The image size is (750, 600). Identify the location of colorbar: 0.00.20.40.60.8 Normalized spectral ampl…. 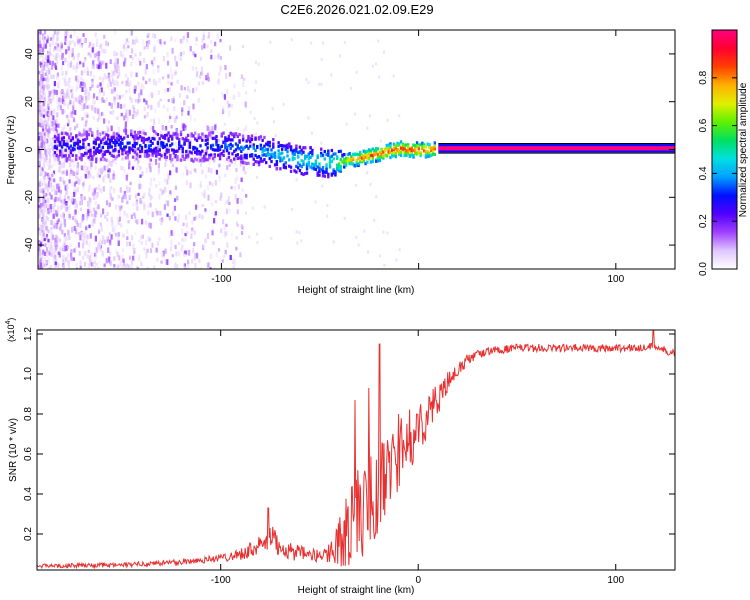
(723, 152).